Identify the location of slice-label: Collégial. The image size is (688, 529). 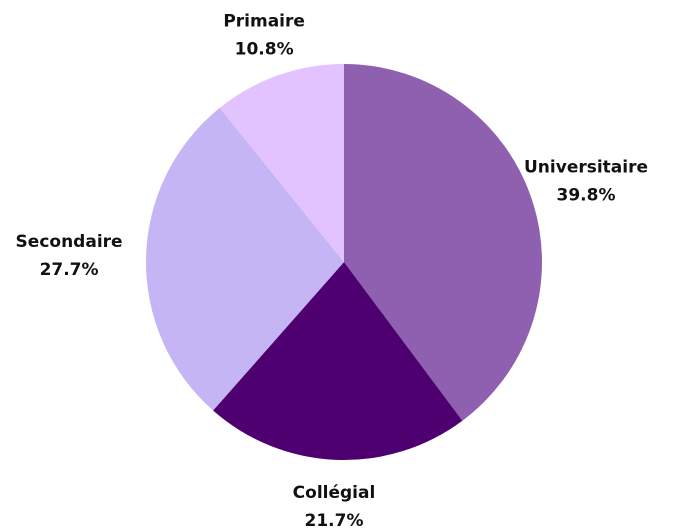
(334, 493).